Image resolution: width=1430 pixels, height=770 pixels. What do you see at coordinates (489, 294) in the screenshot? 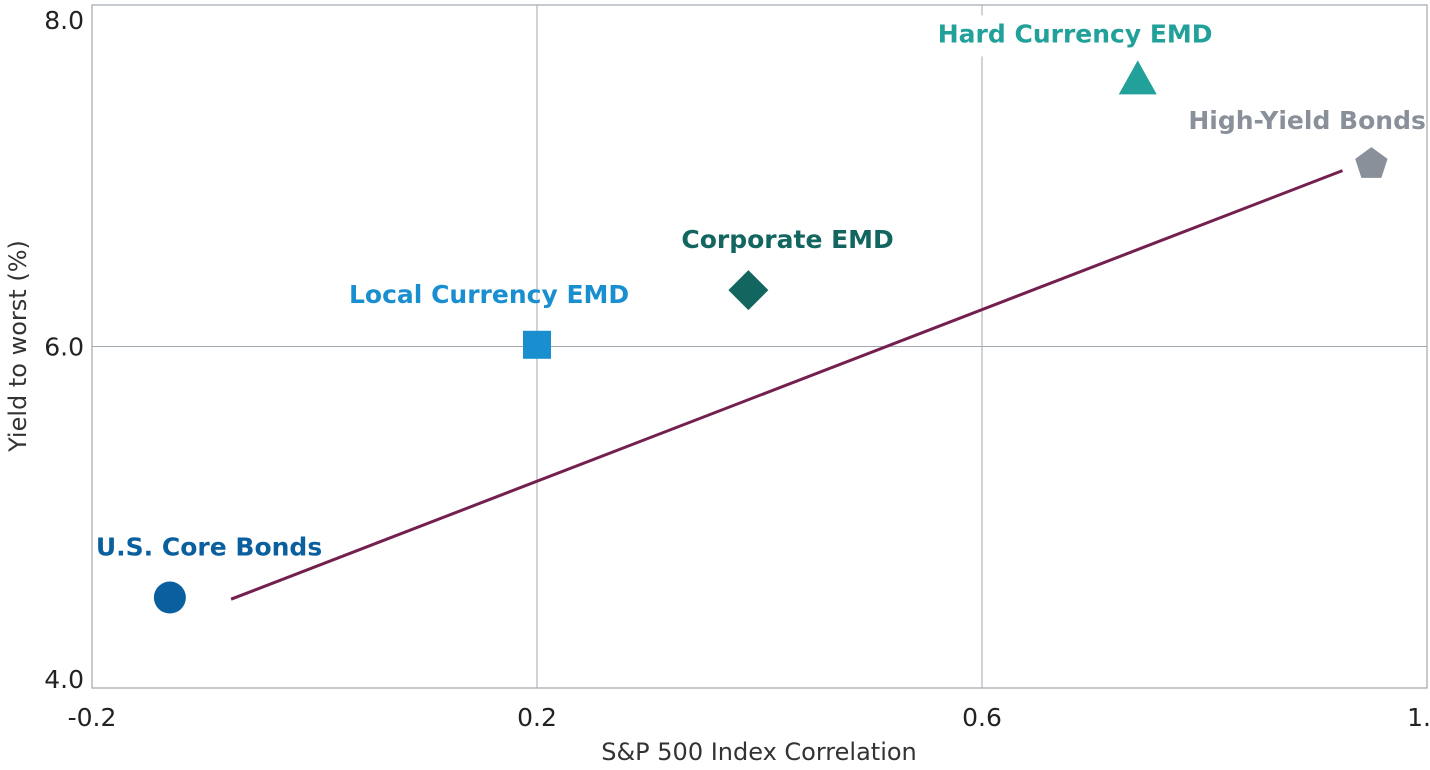
I see `point-label: Local Currency EMD` at bounding box center [489, 294].